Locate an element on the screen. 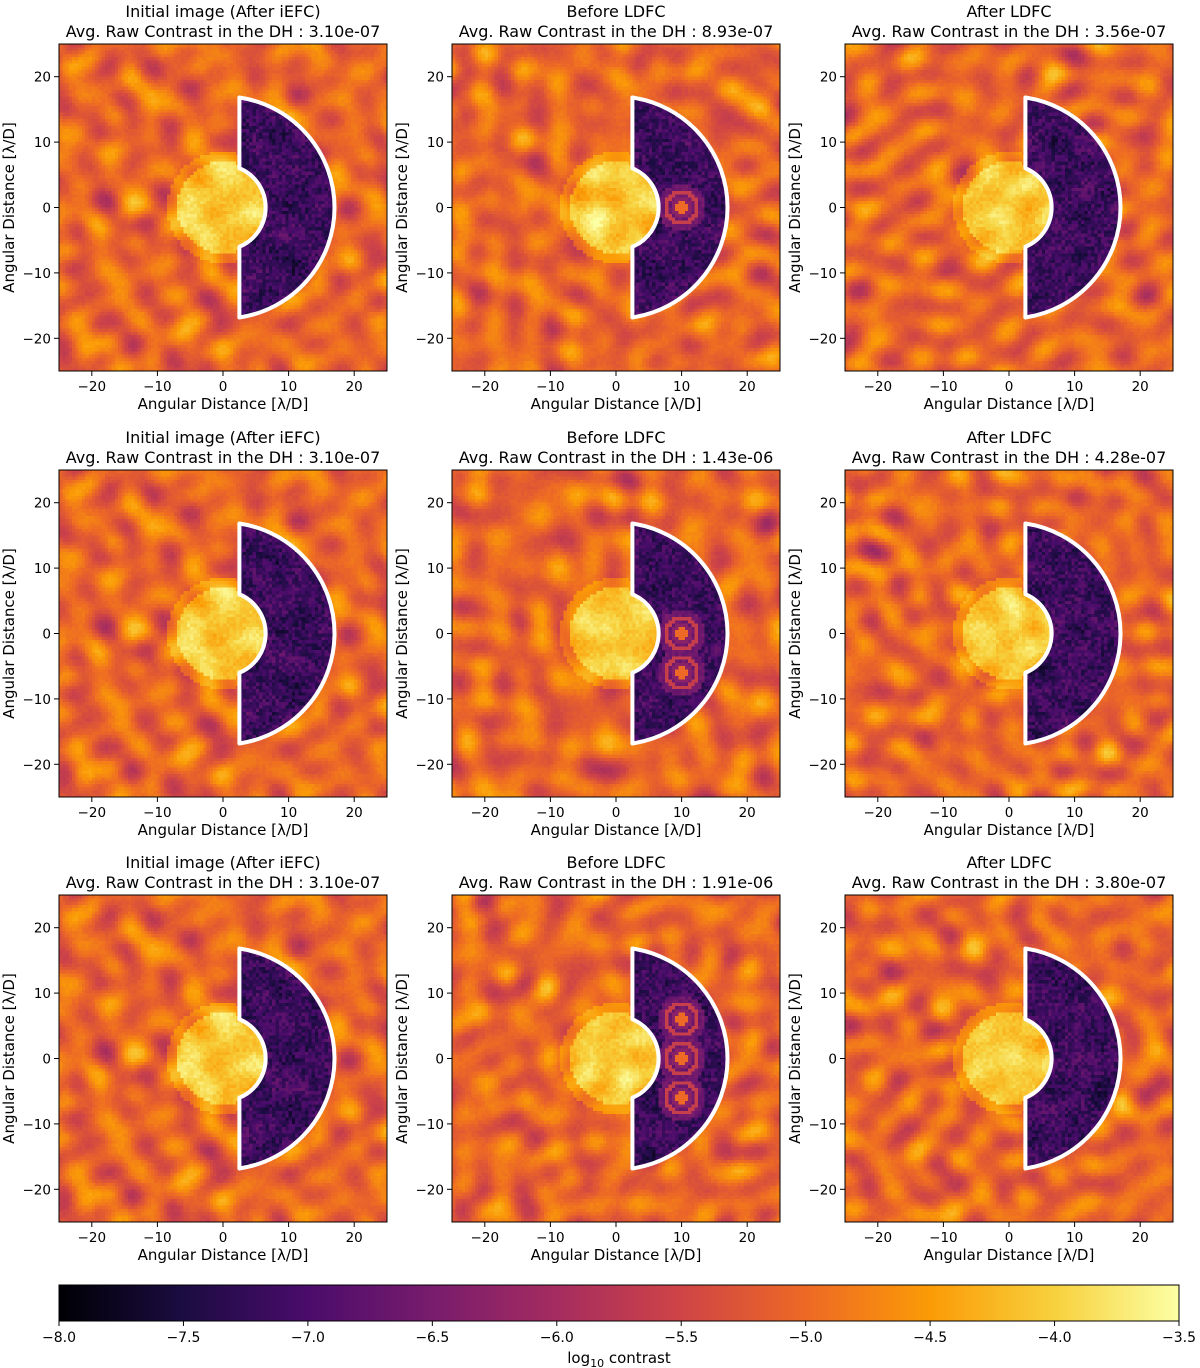 The width and height of the screenshot is (1200, 1368). colorbar-tick-label: −4.0 is located at coordinates (1055, 1338).